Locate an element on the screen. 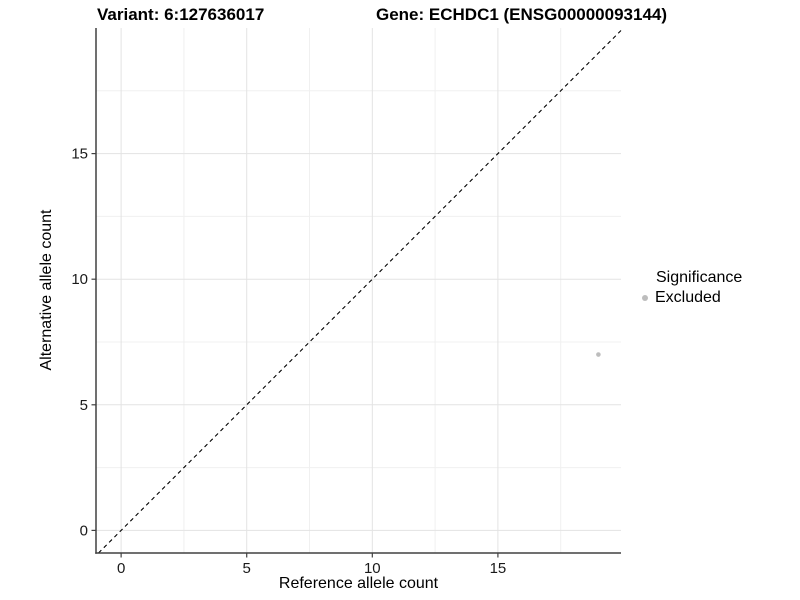 Image resolution: width=800 pixels, height=600 pixels. y-tick-label: 5 is located at coordinates (84, 405).